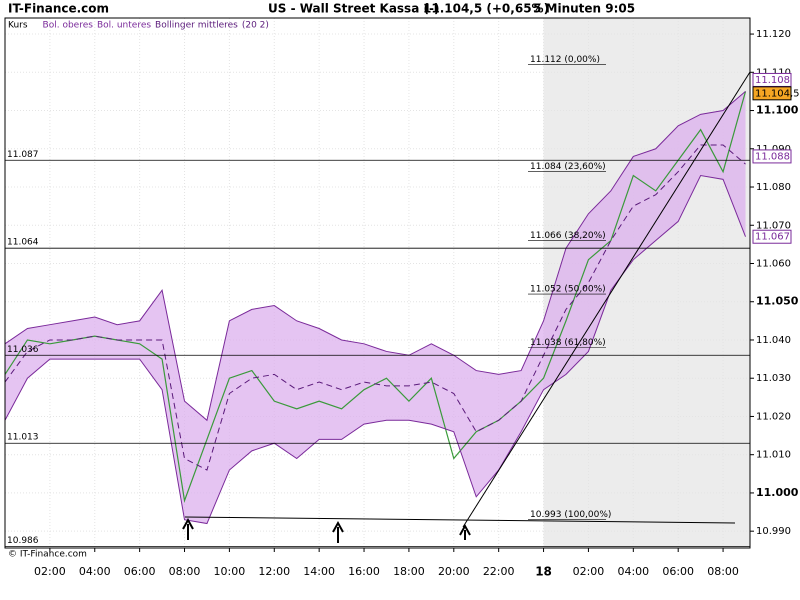 This screenshot has height=600, width=800. I want to click on legend-note: (20 2), so click(255, 26).